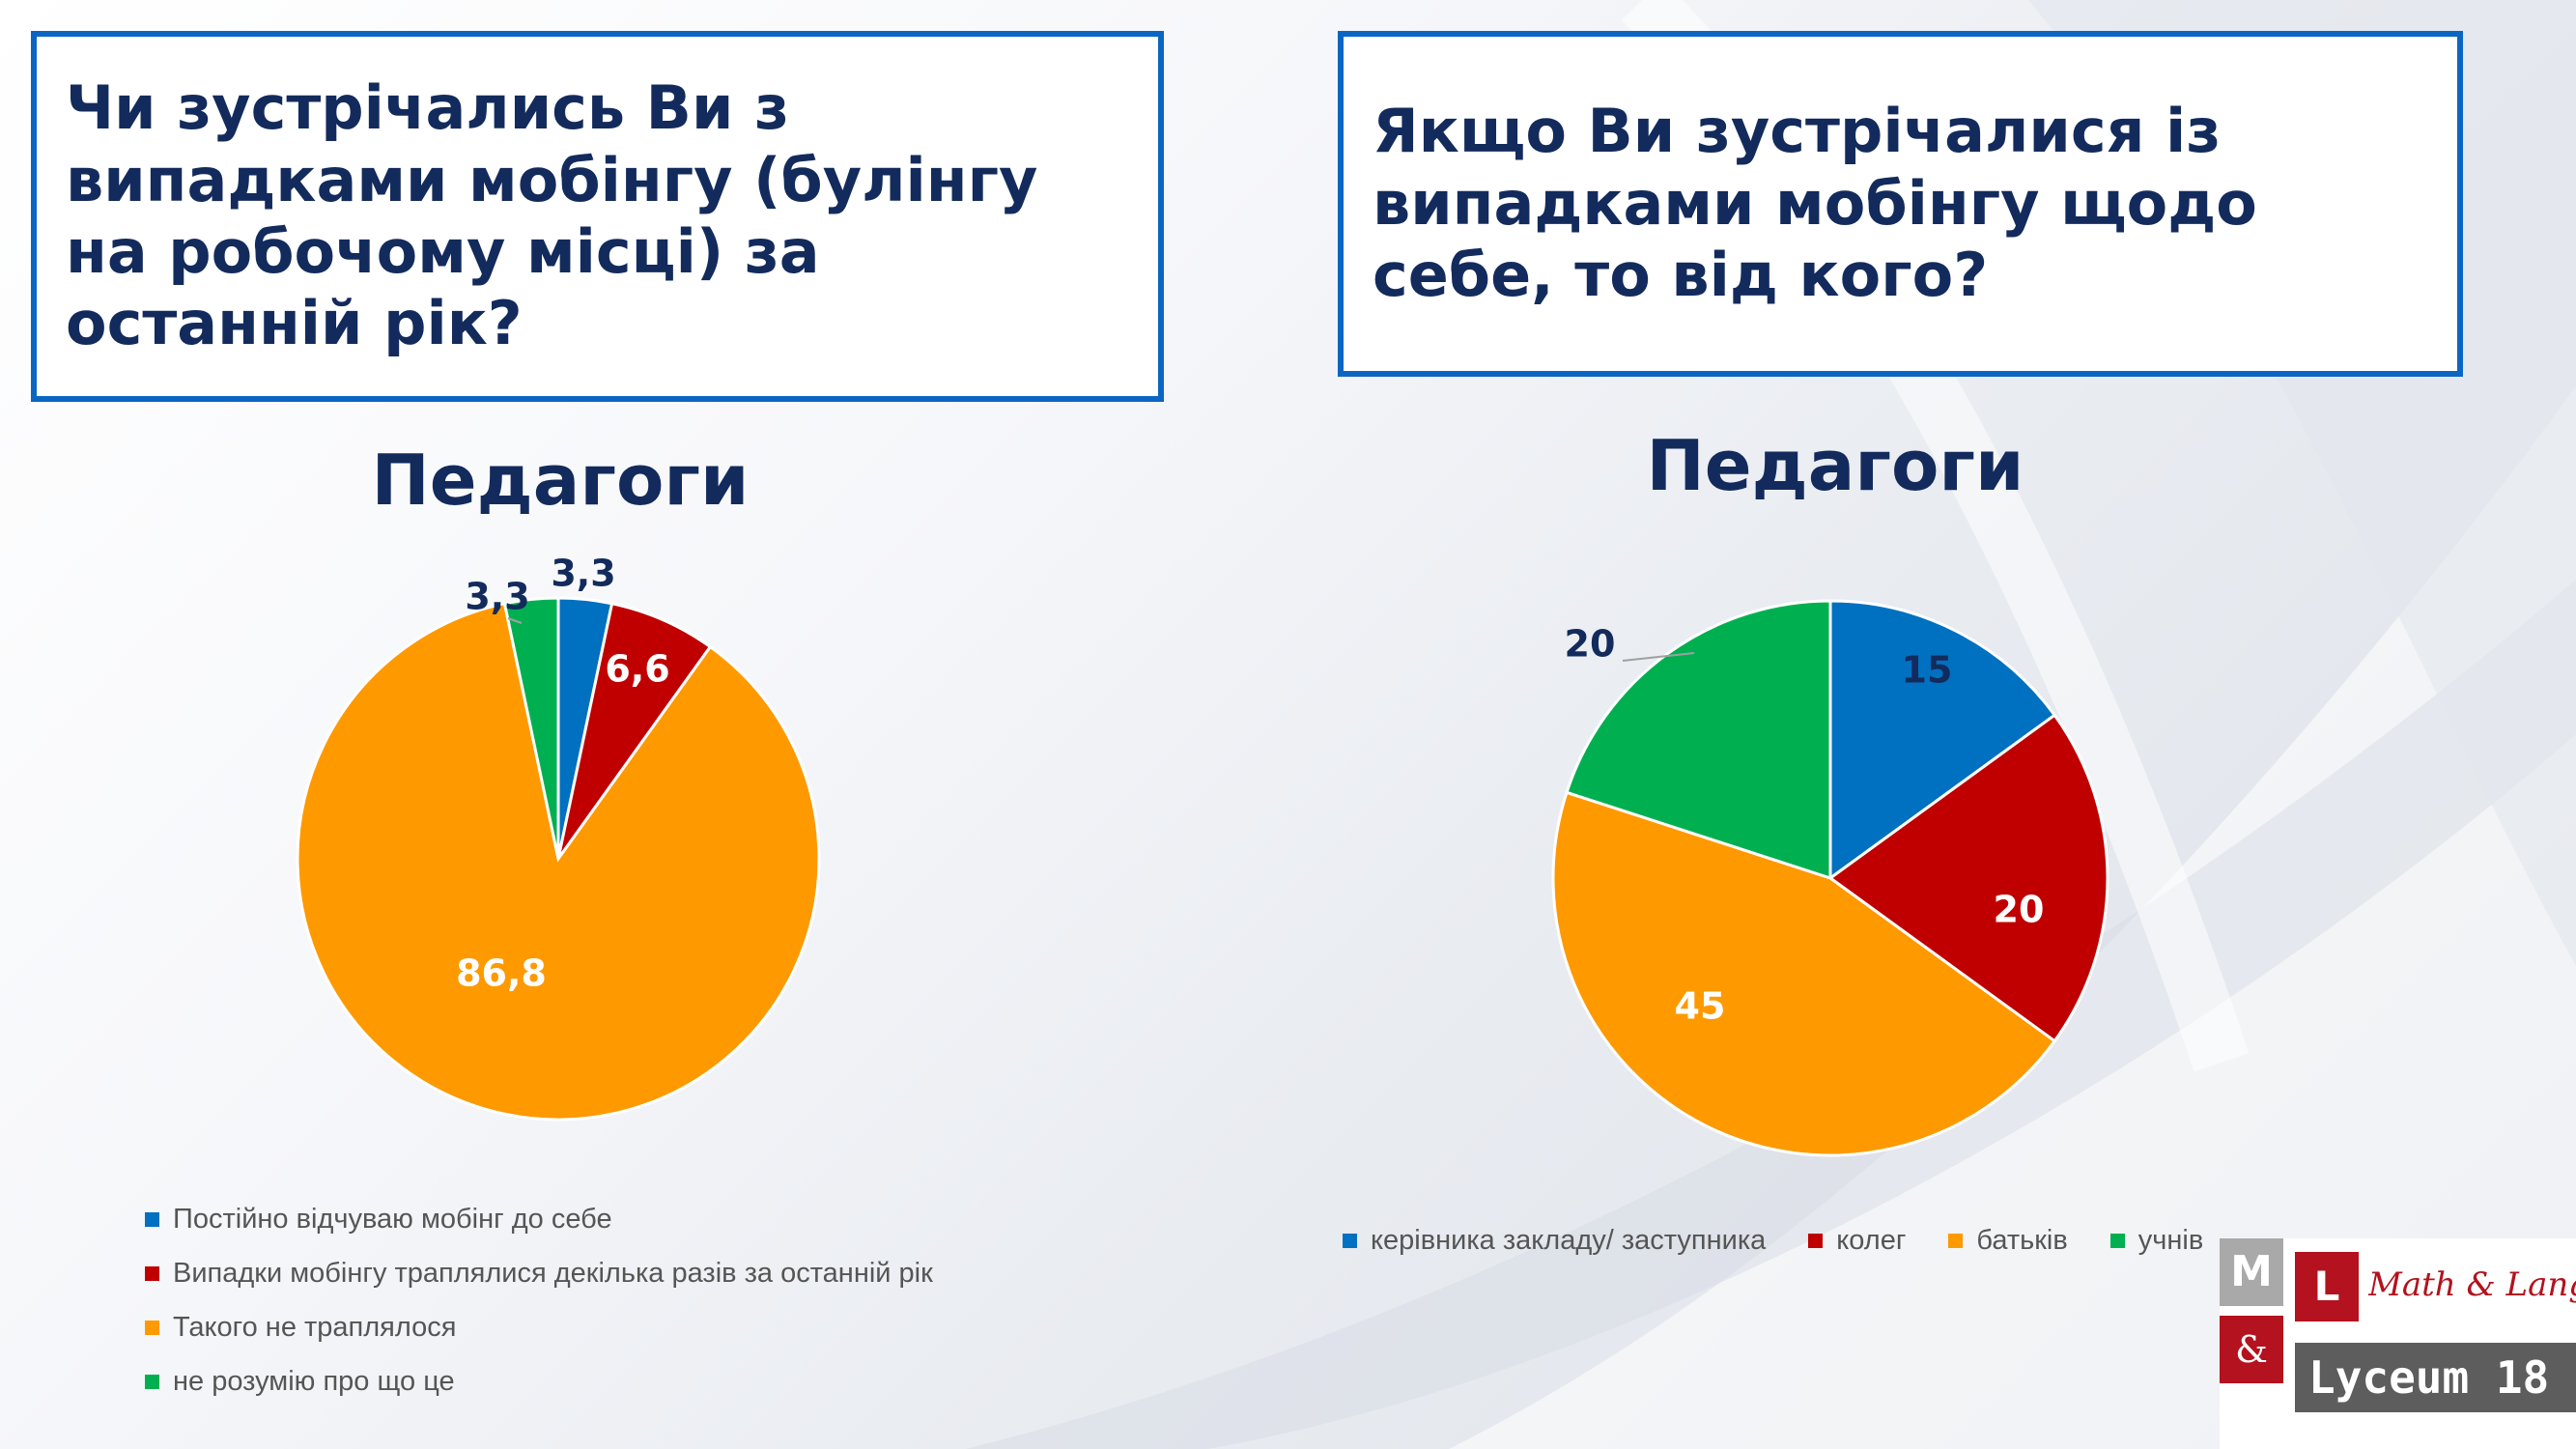 The height and width of the screenshot is (1449, 2576). I want to click on legend-right-item-4: учнів, so click(2156, 1241).